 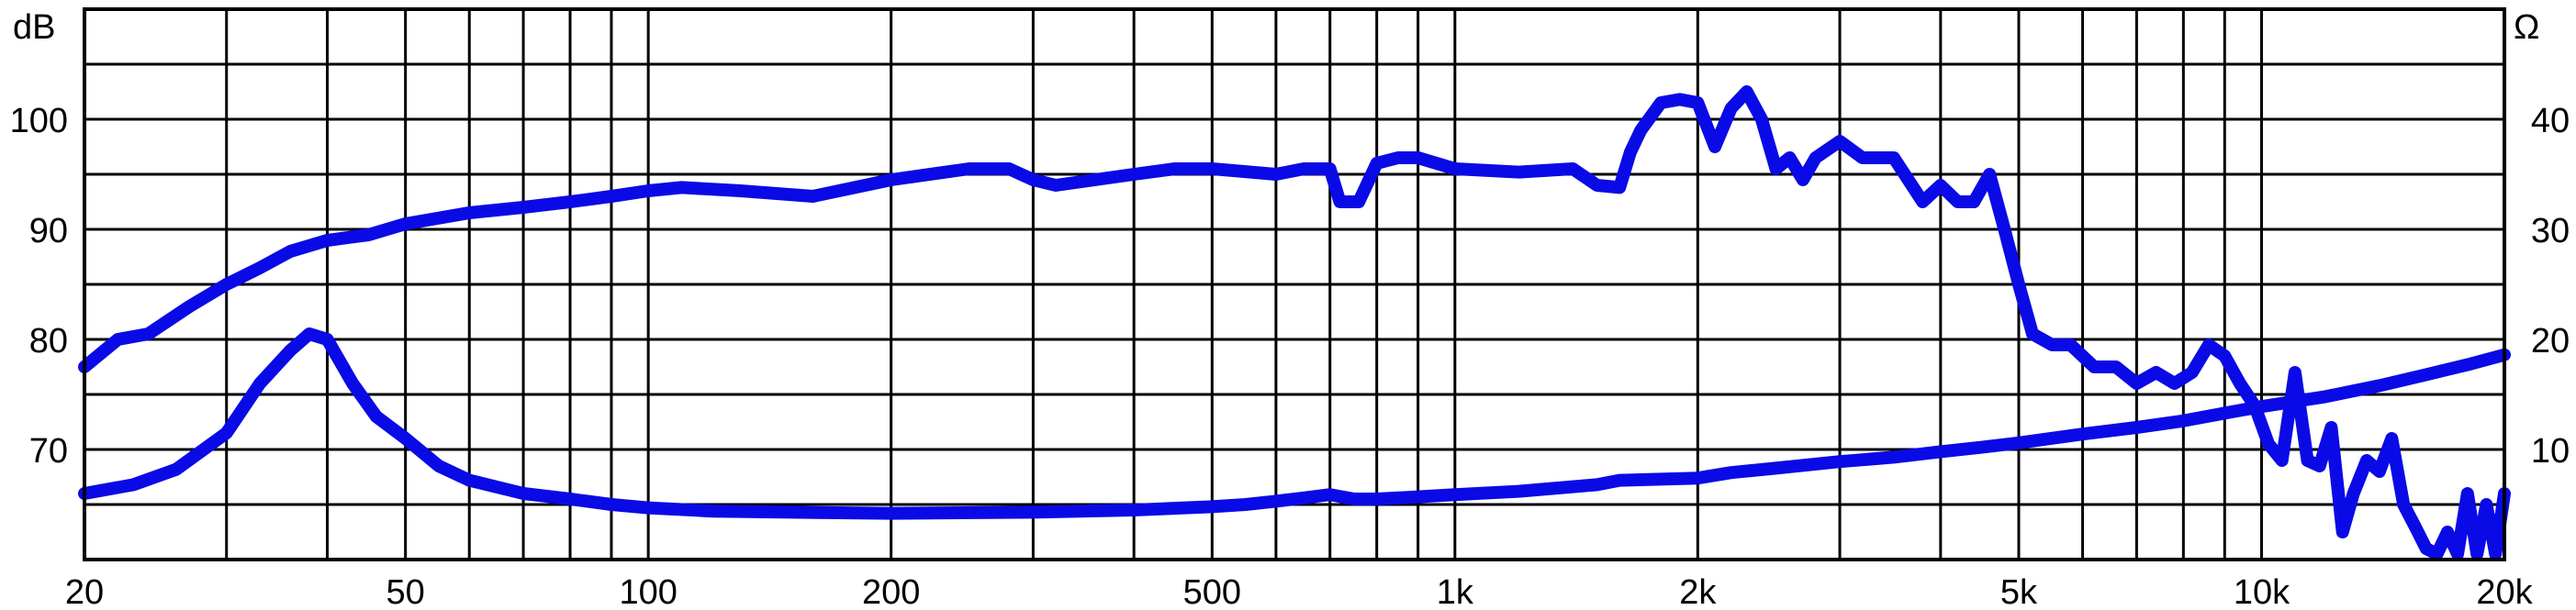 What do you see at coordinates (2550, 286) in the screenshot?
I see `right-axis-tick-labels: 10 20 30 40` at bounding box center [2550, 286].